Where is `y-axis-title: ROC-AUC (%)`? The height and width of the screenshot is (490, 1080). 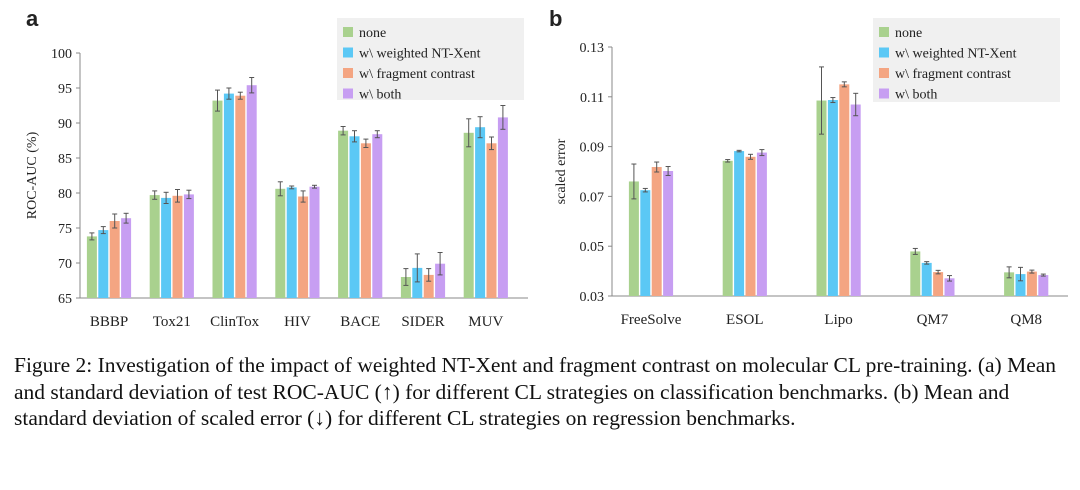
y-axis-title: ROC-AUC (%) is located at coordinates (32, 175).